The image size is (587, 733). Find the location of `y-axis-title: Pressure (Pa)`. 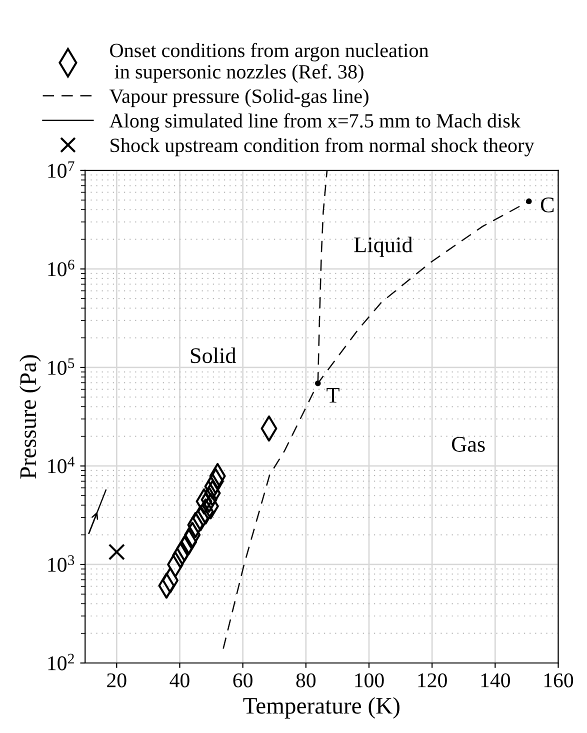

y-axis-title: Pressure (Pa) is located at coordinates (30, 417).